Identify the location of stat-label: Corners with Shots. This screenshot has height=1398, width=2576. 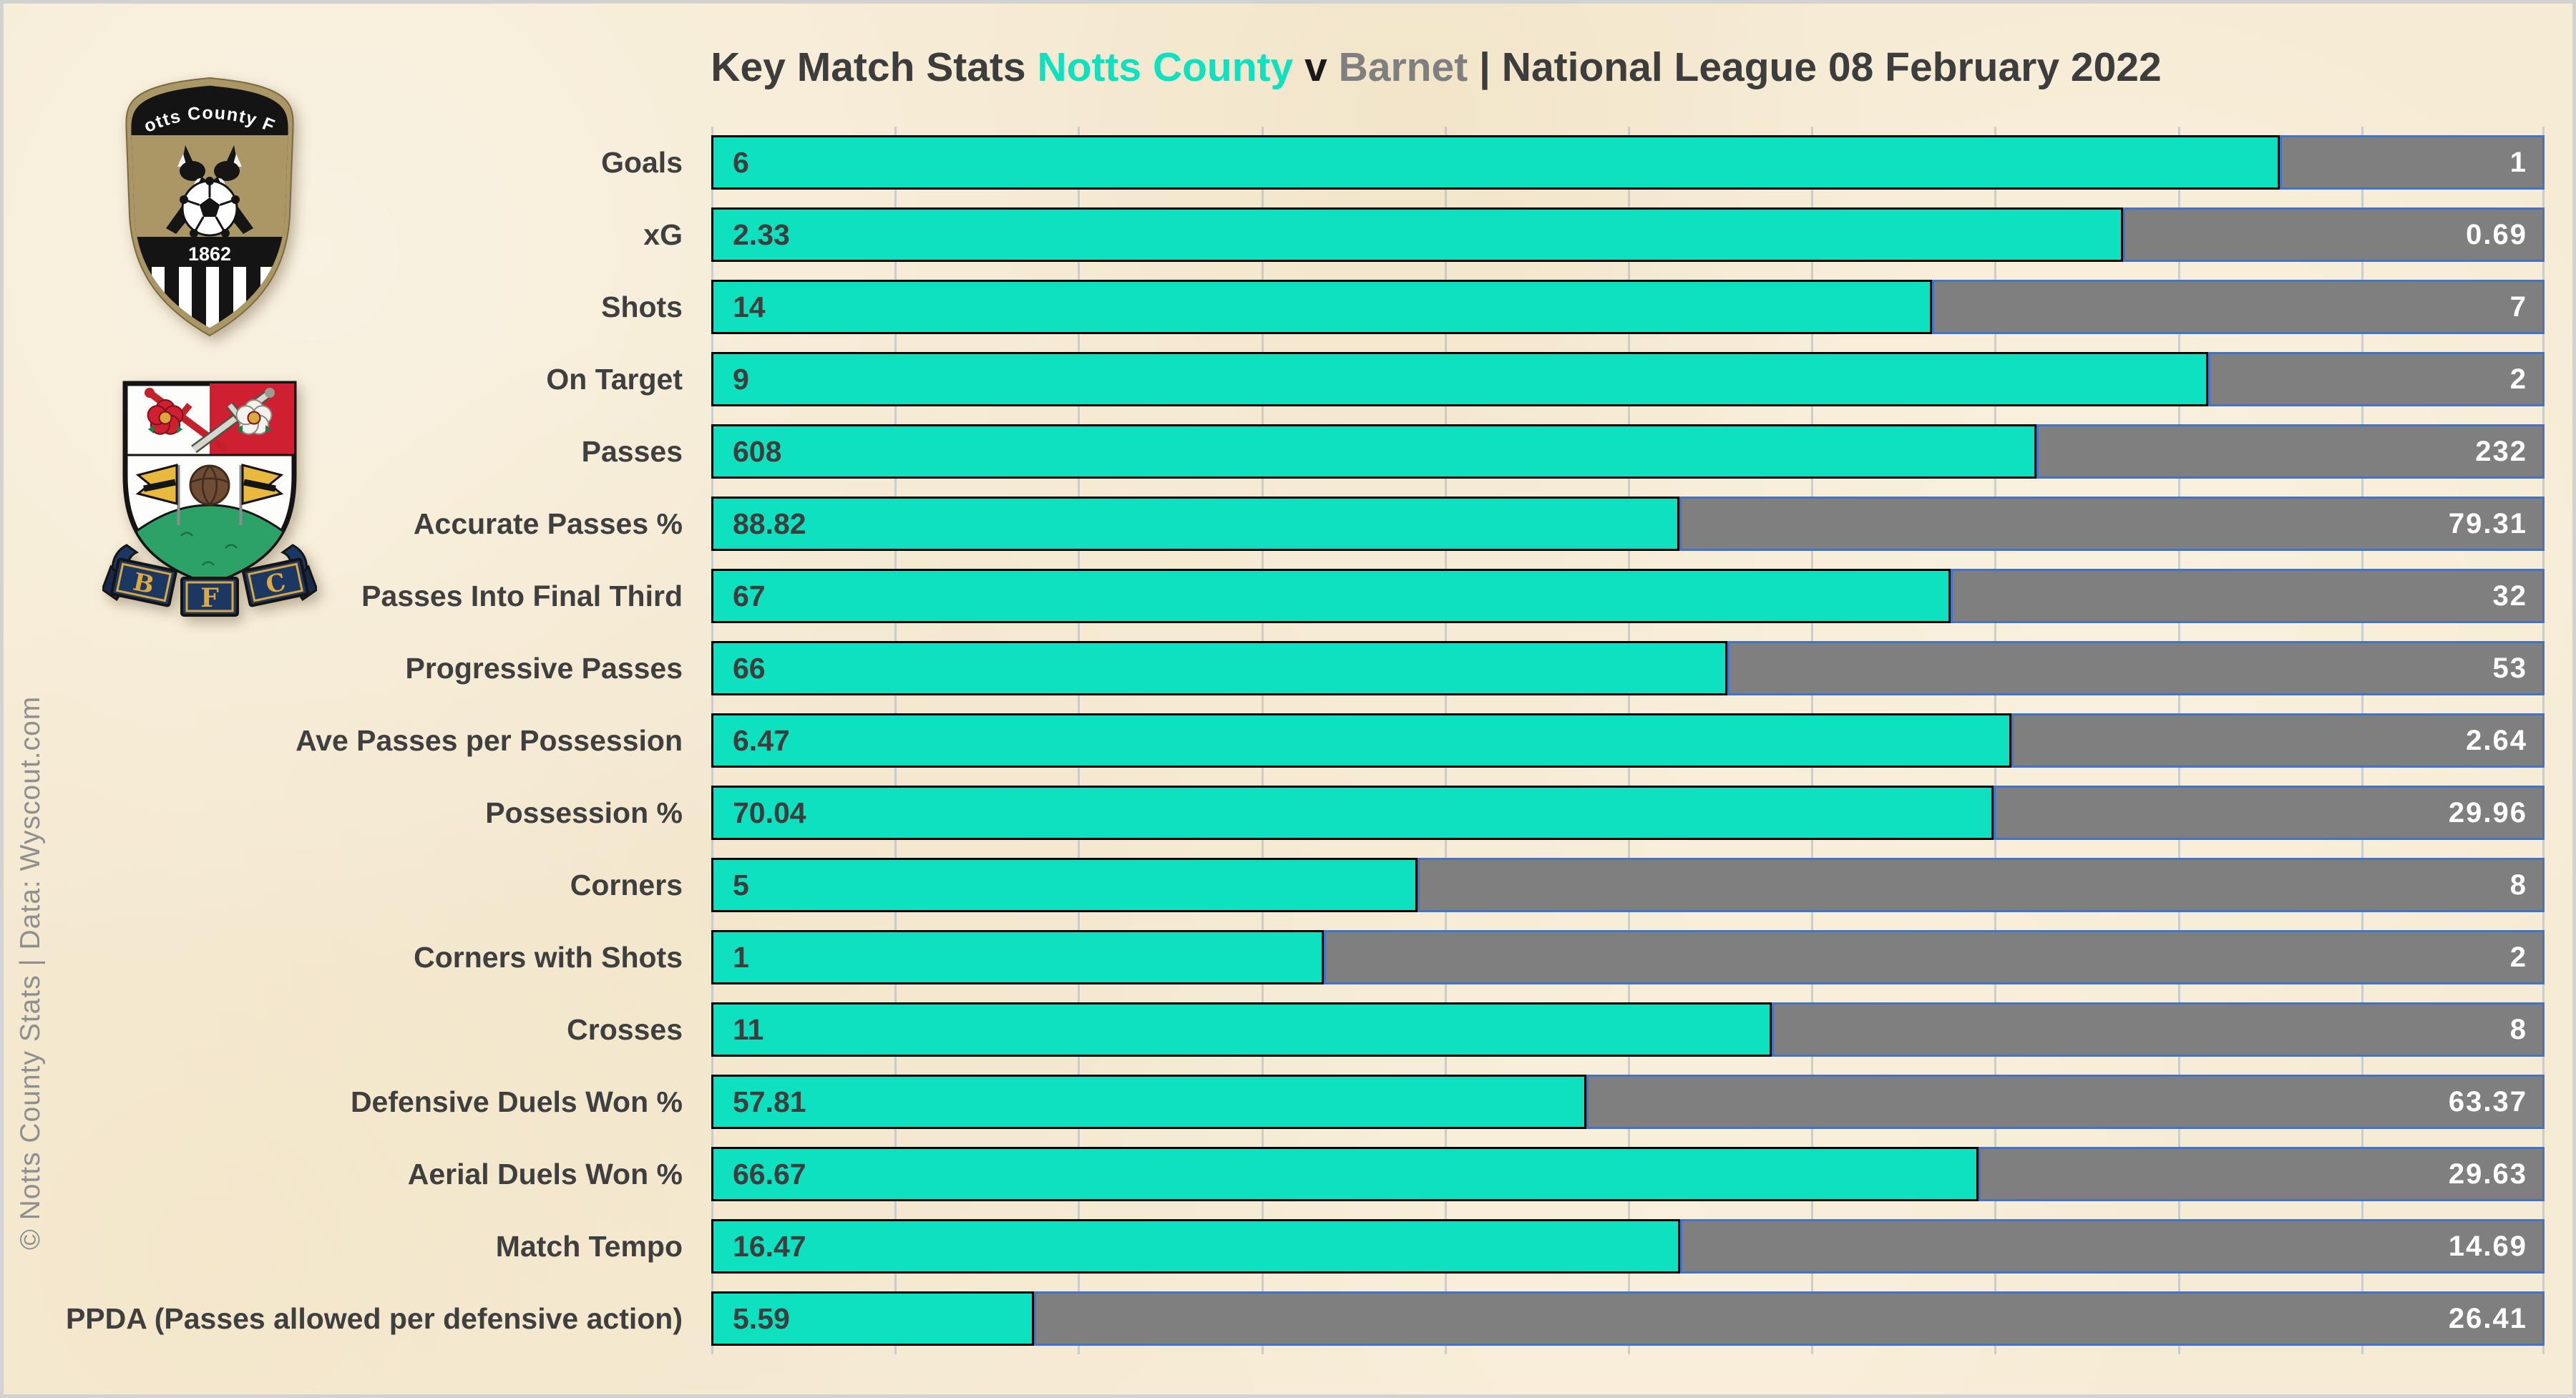
(548, 957).